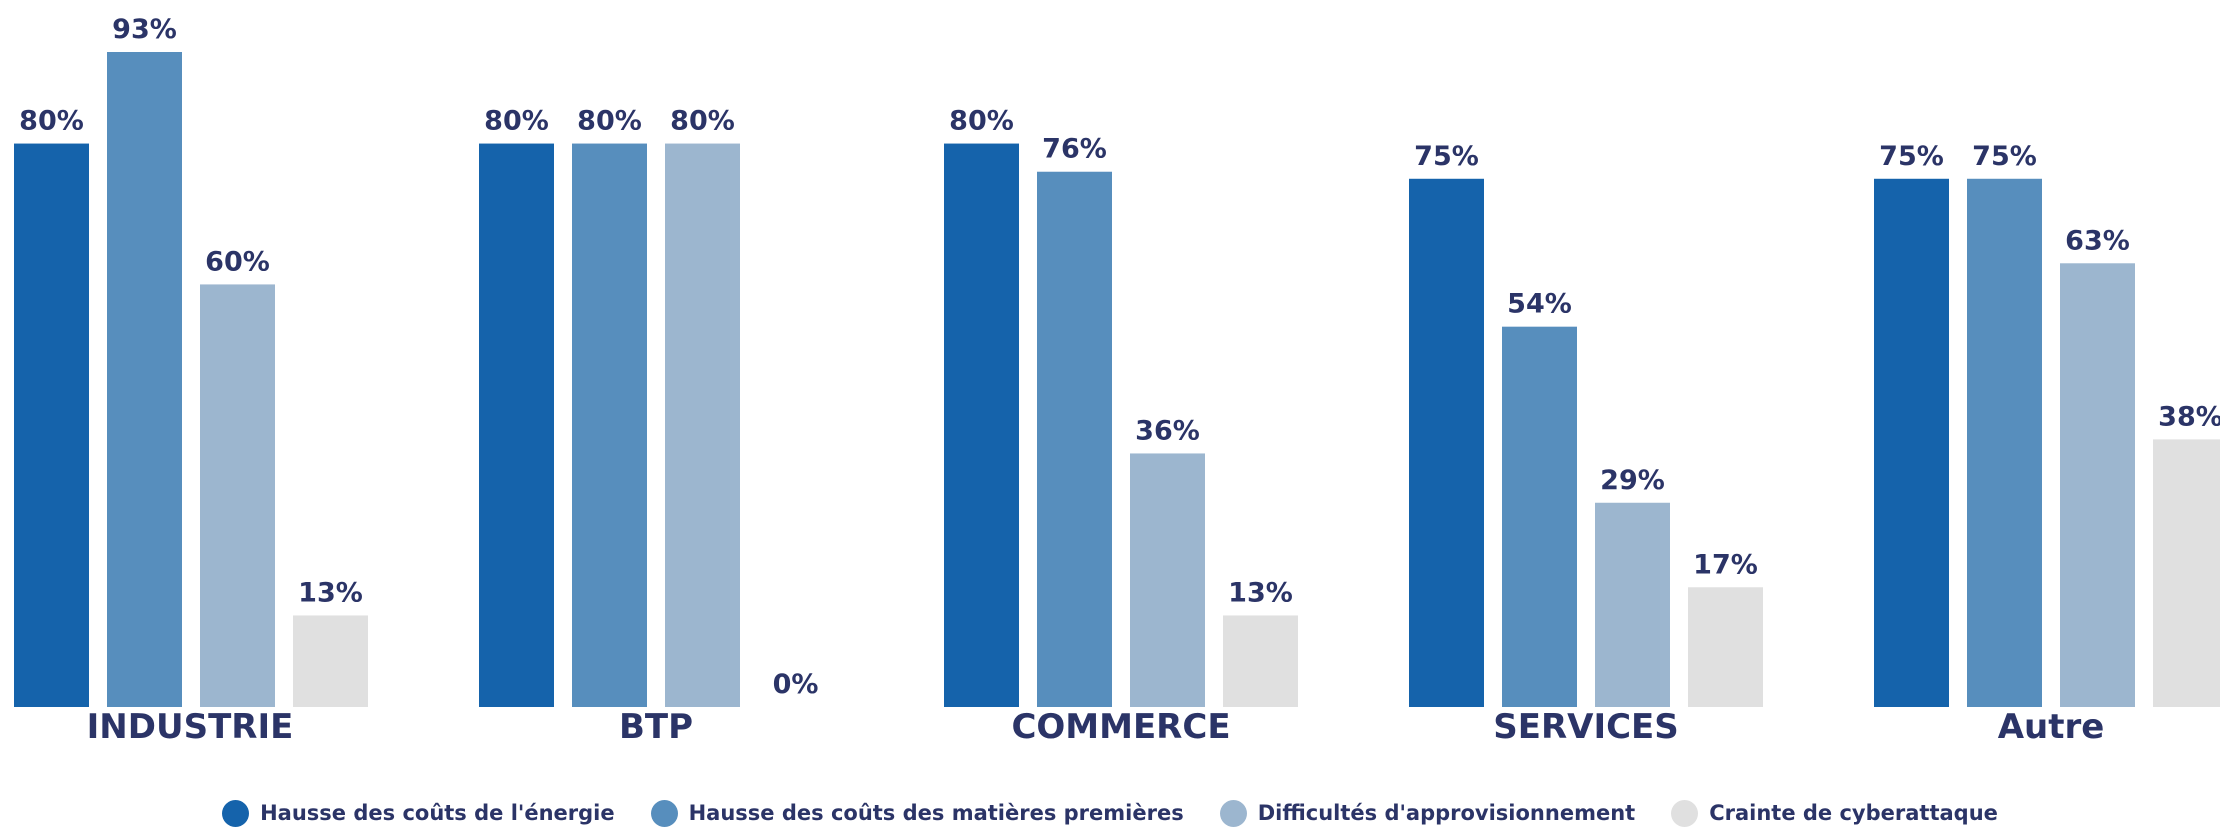 Image resolution: width=2220 pixels, height=828 pixels. What do you see at coordinates (1685, 813) in the screenshot?
I see `legend-swatch-cyberattaque` at bounding box center [1685, 813].